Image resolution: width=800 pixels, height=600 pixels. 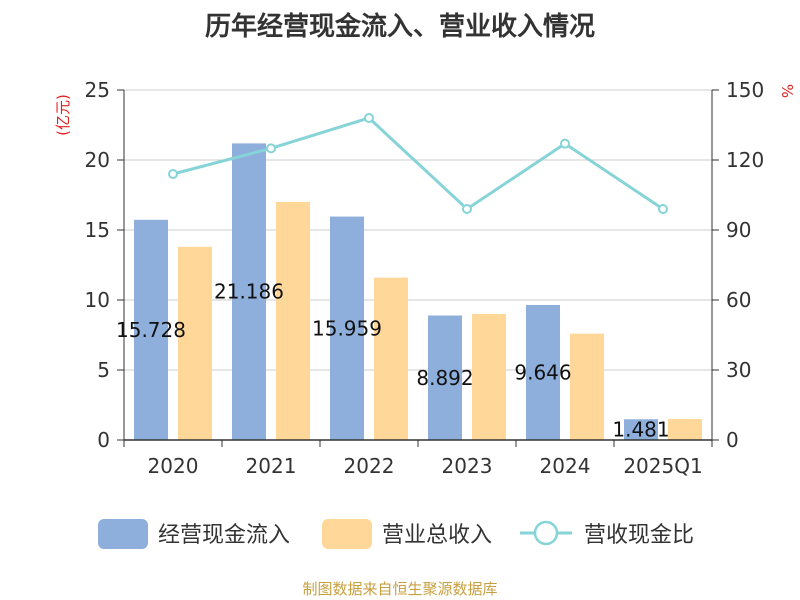 I want to click on chart-title: 历年经营现金流入、营业收入情况, so click(x=399, y=27).